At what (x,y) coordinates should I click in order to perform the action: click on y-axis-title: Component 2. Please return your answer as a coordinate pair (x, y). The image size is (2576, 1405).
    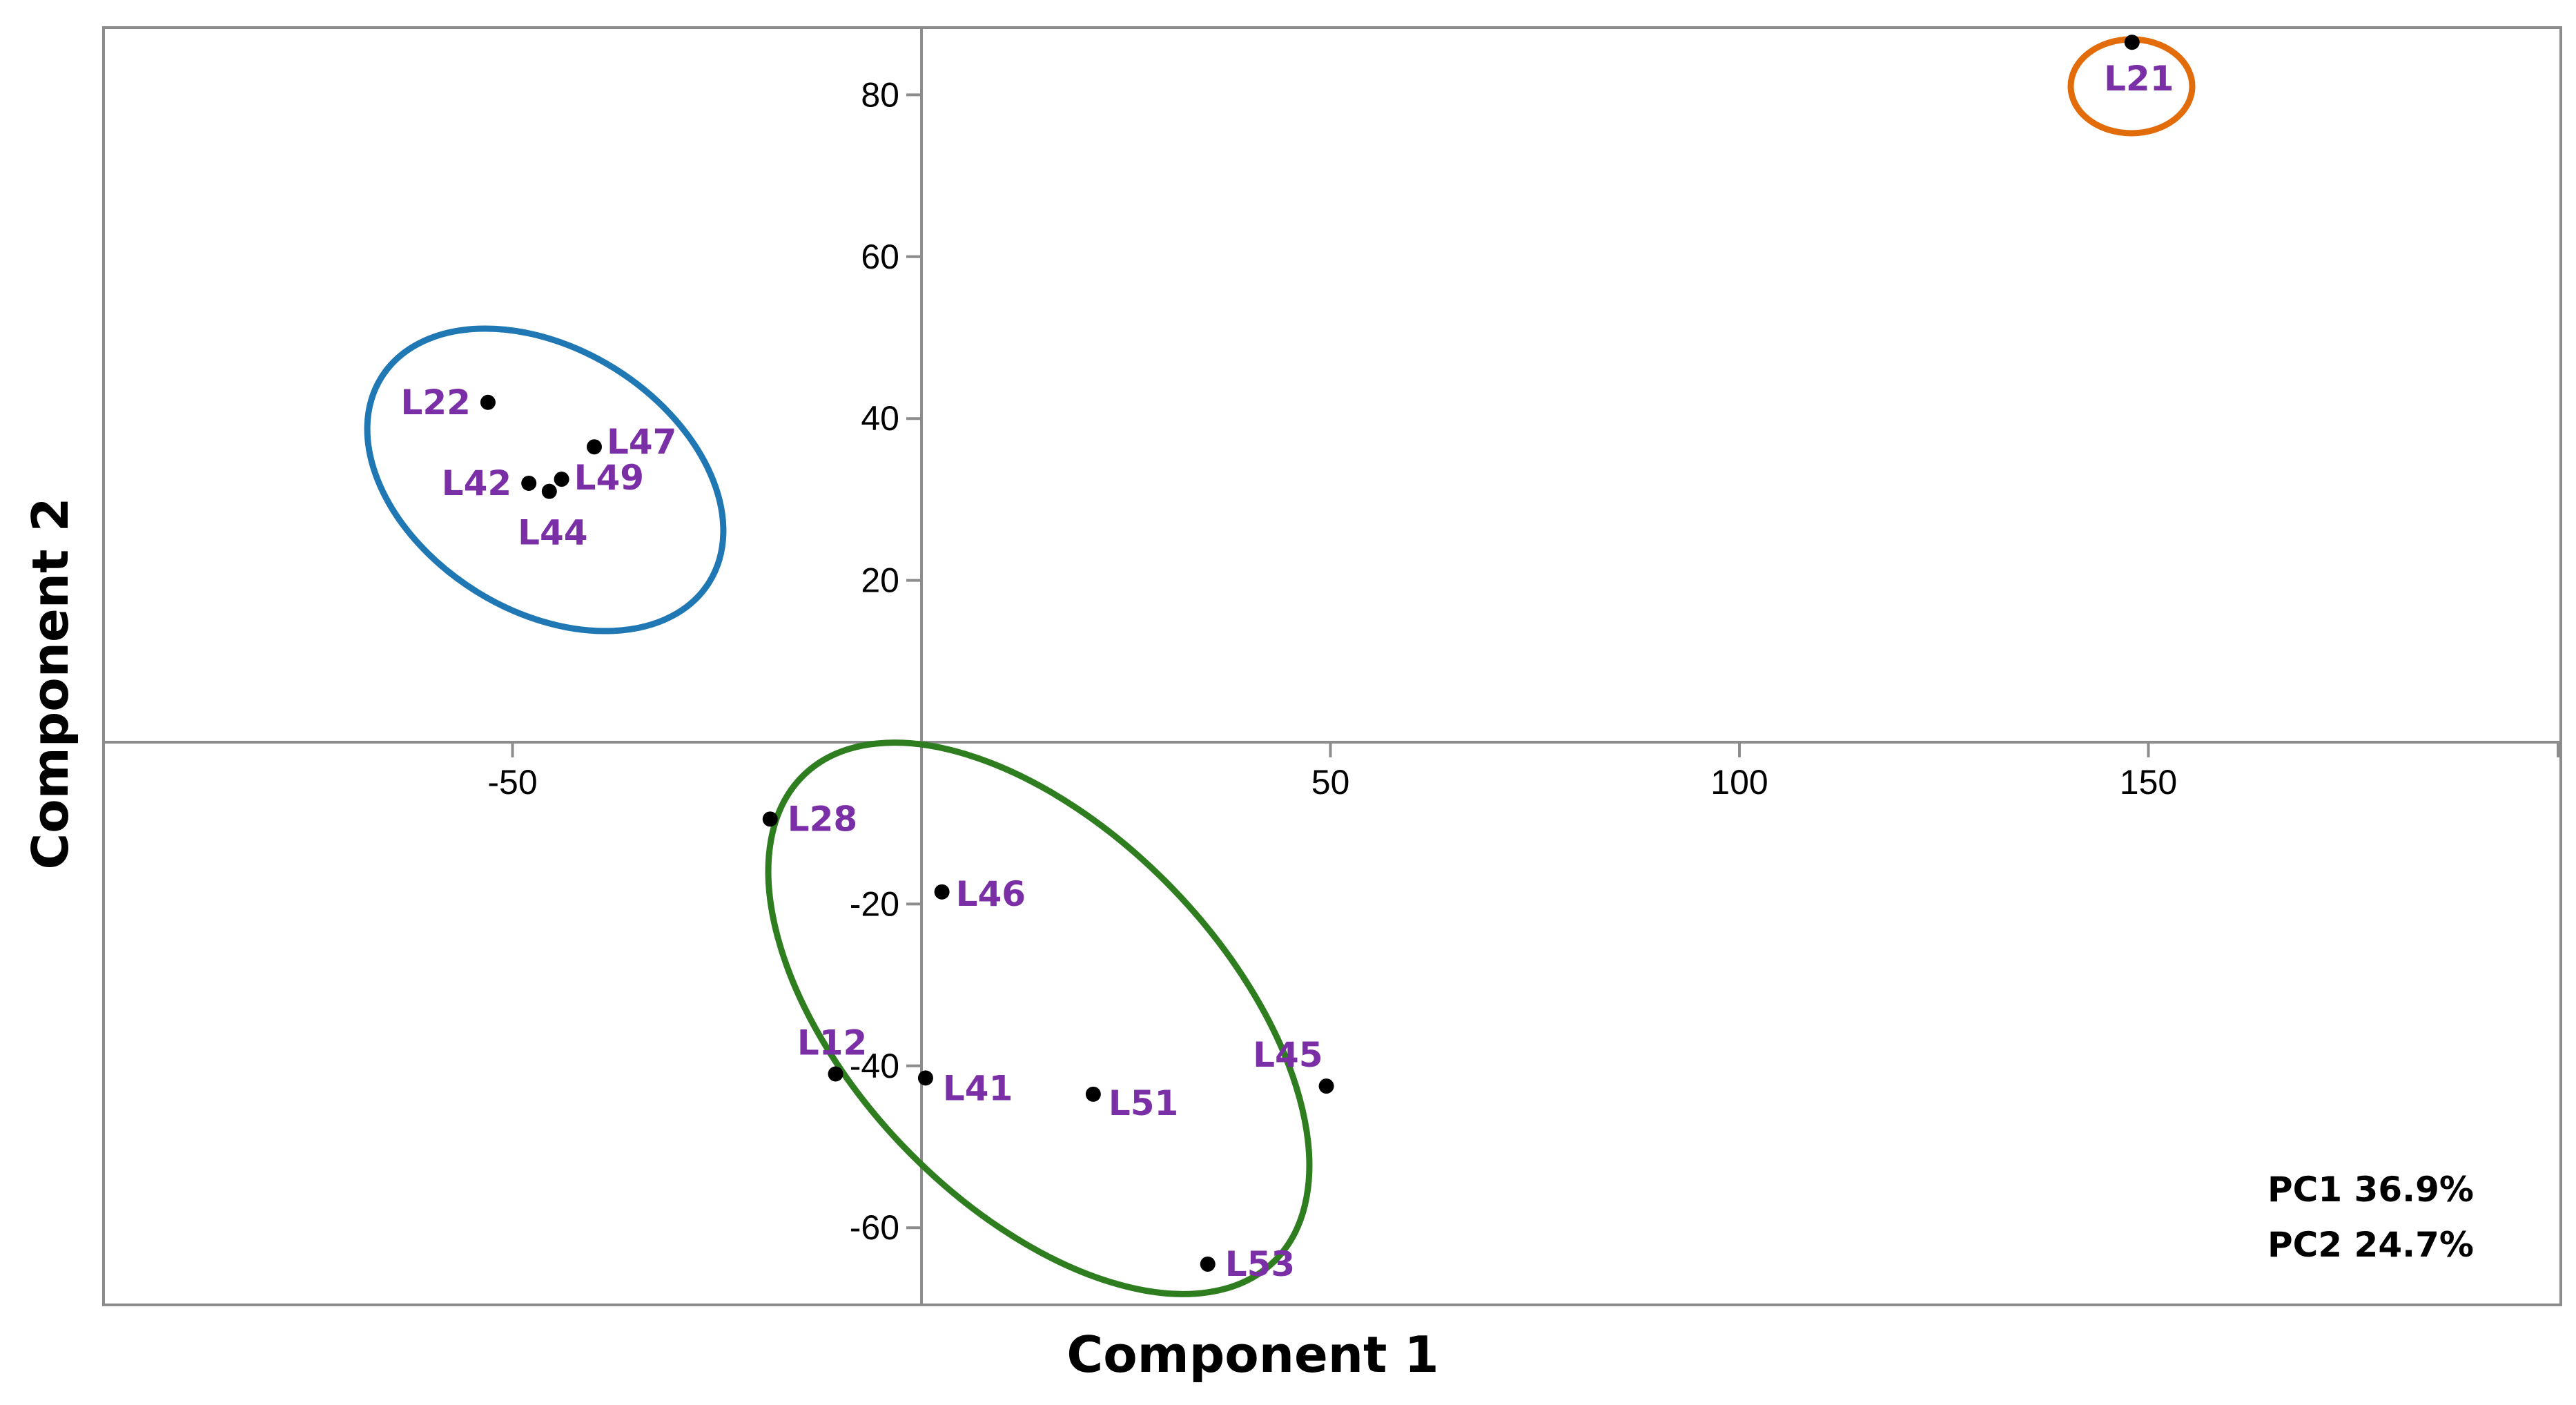
    Looking at the image, I should click on (50, 683).